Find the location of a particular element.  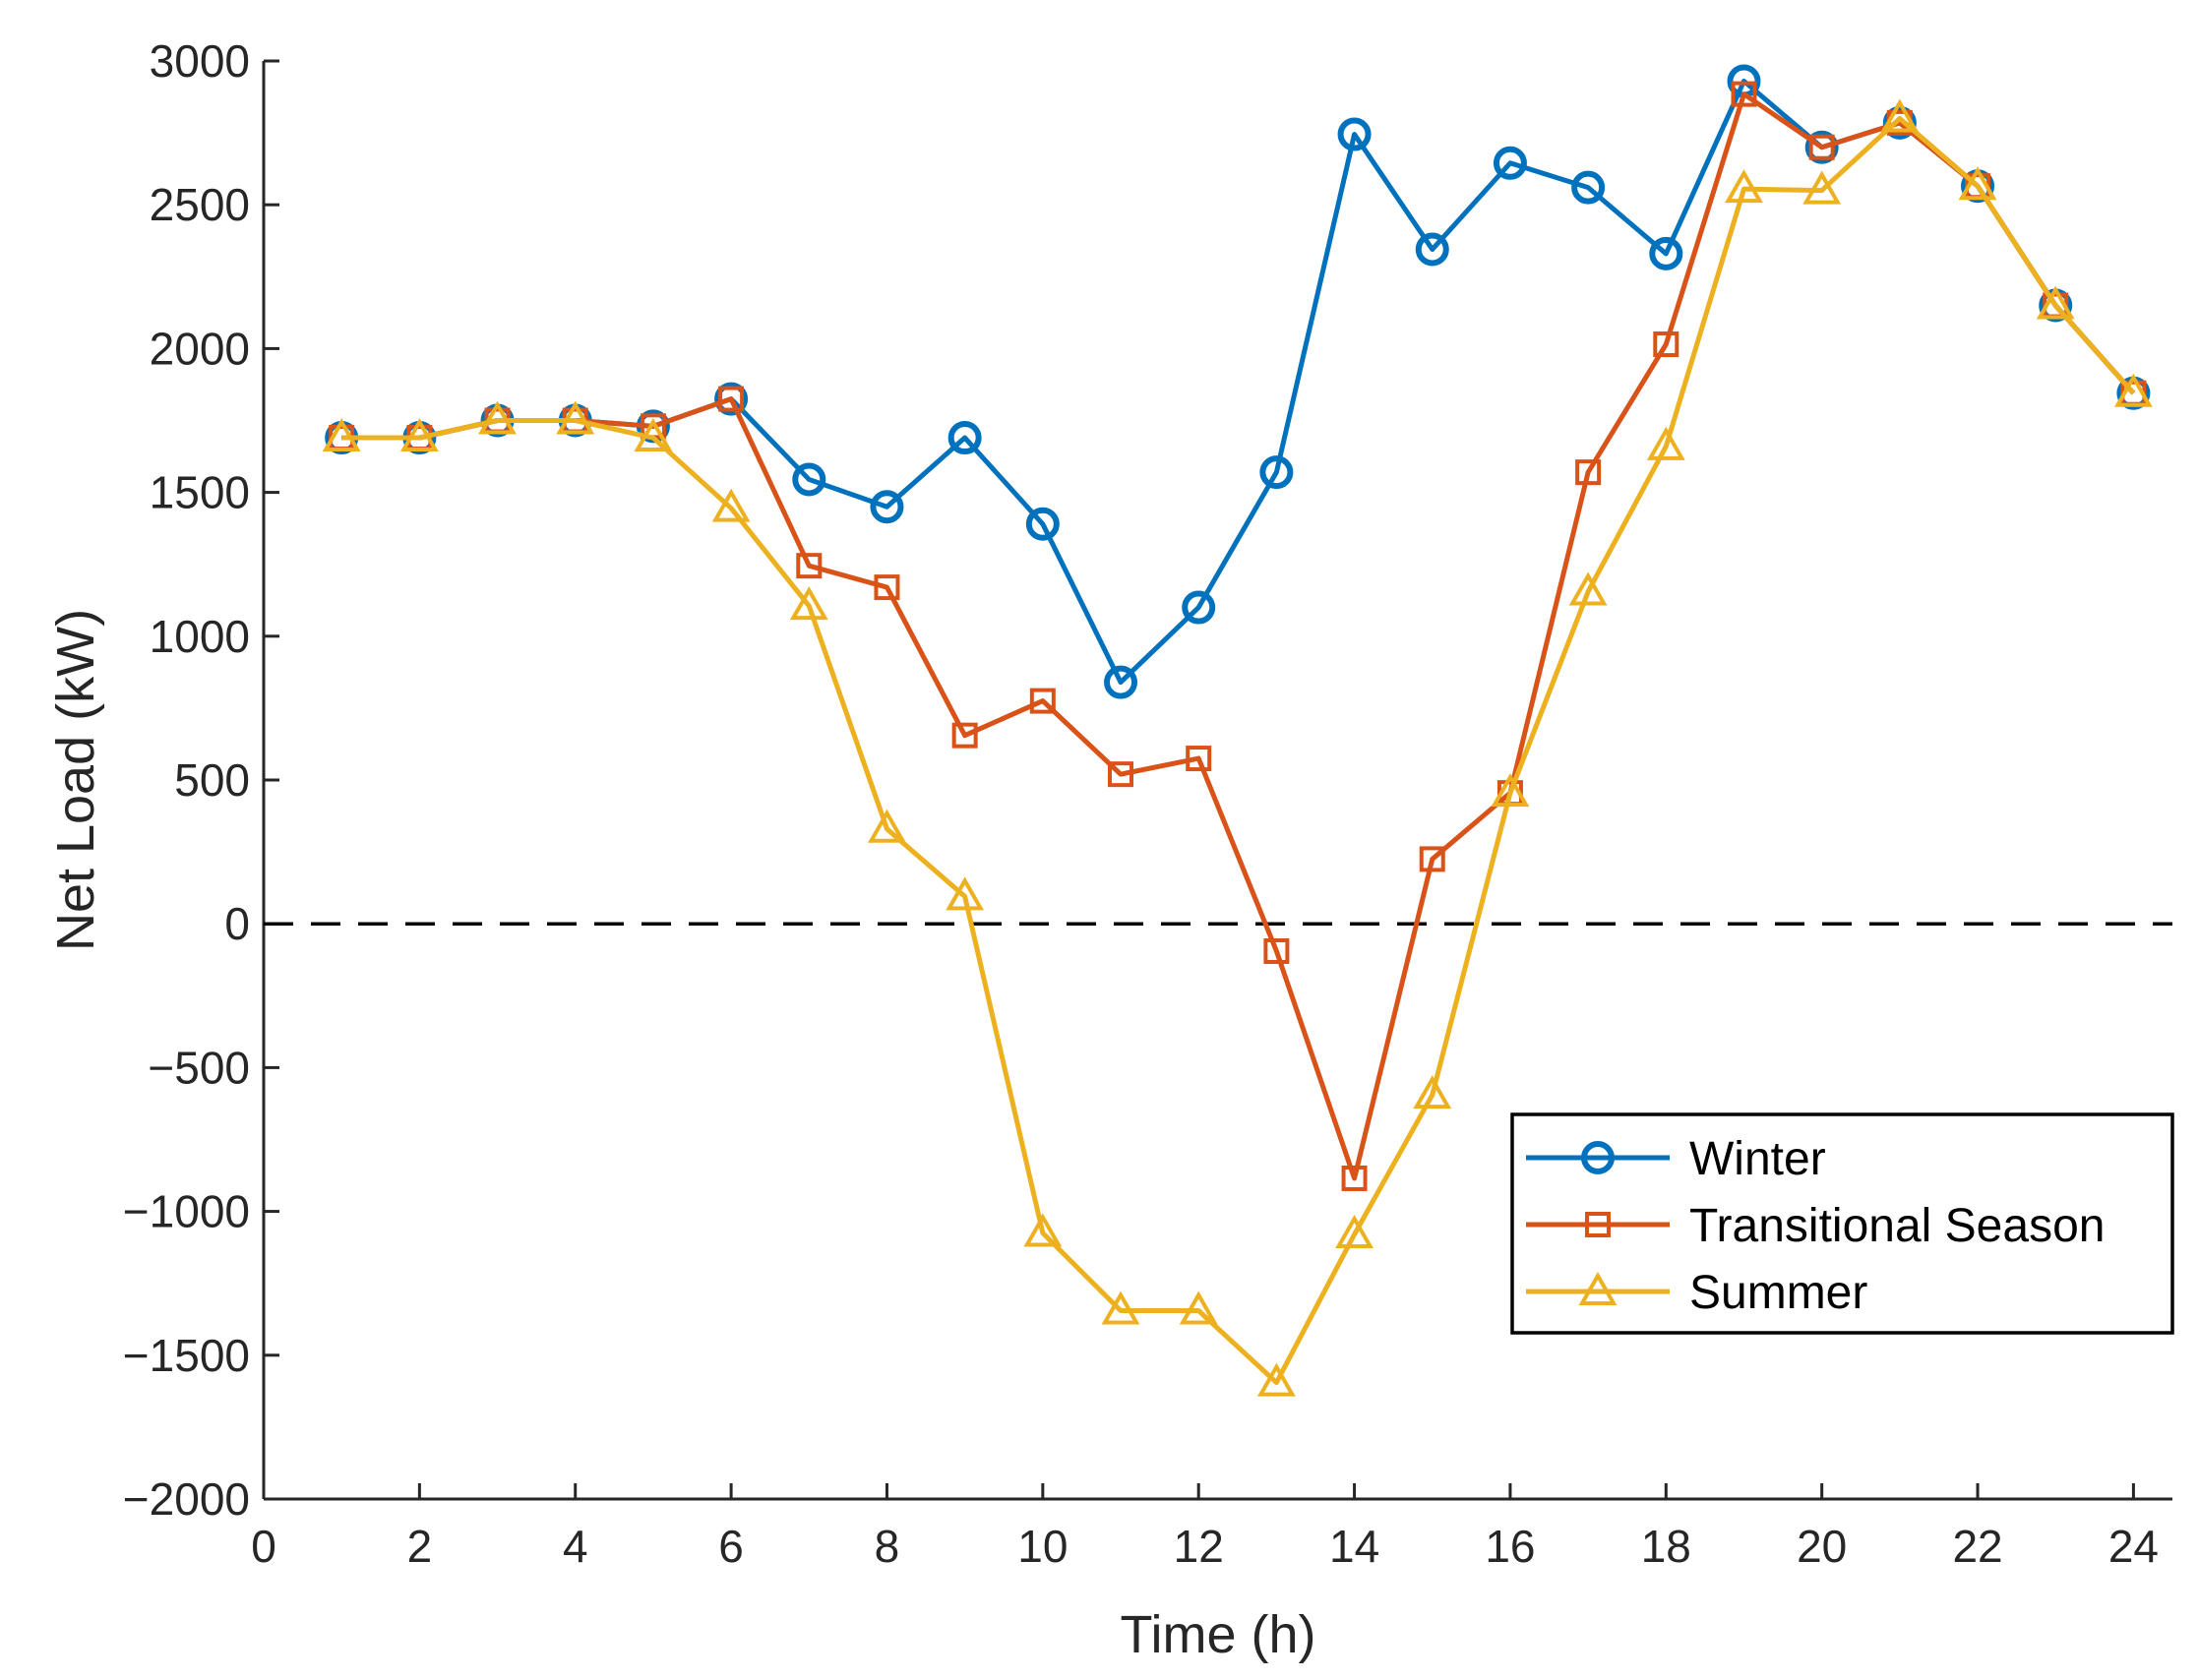

y-axis-label: Net Load (kW) is located at coordinates (75, 780).